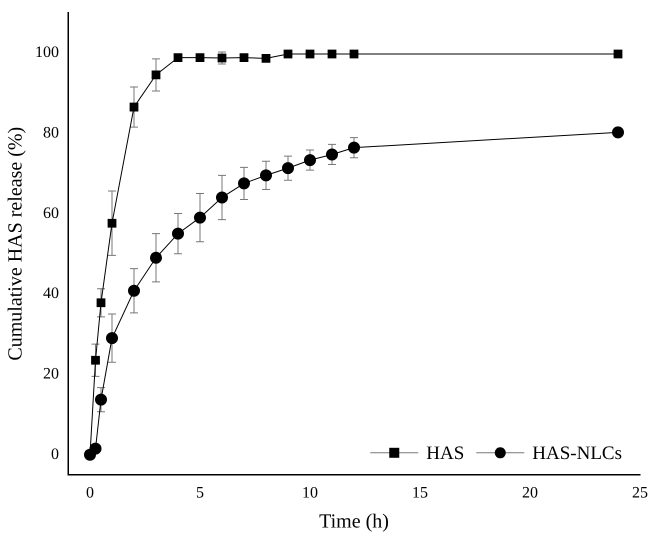  What do you see at coordinates (420, 493) in the screenshot?
I see `x-tick-label: 15` at bounding box center [420, 493].